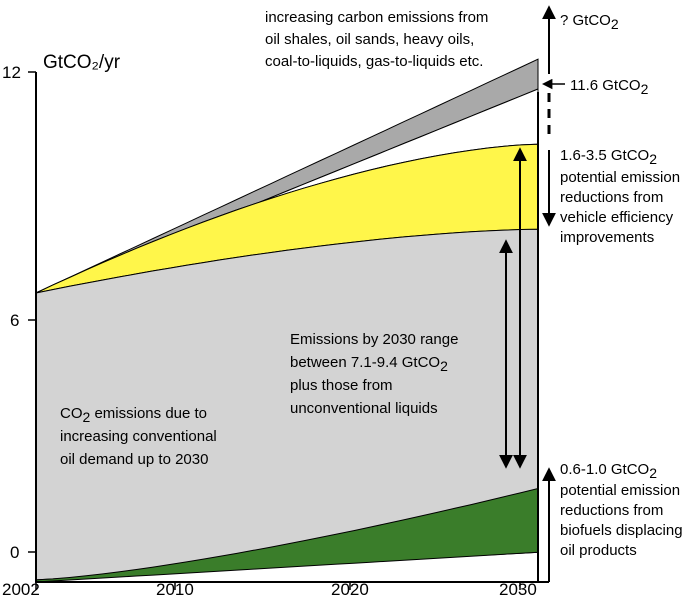  What do you see at coordinates (364, 408) in the screenshot?
I see `range-note-4: unconventional liquids` at bounding box center [364, 408].